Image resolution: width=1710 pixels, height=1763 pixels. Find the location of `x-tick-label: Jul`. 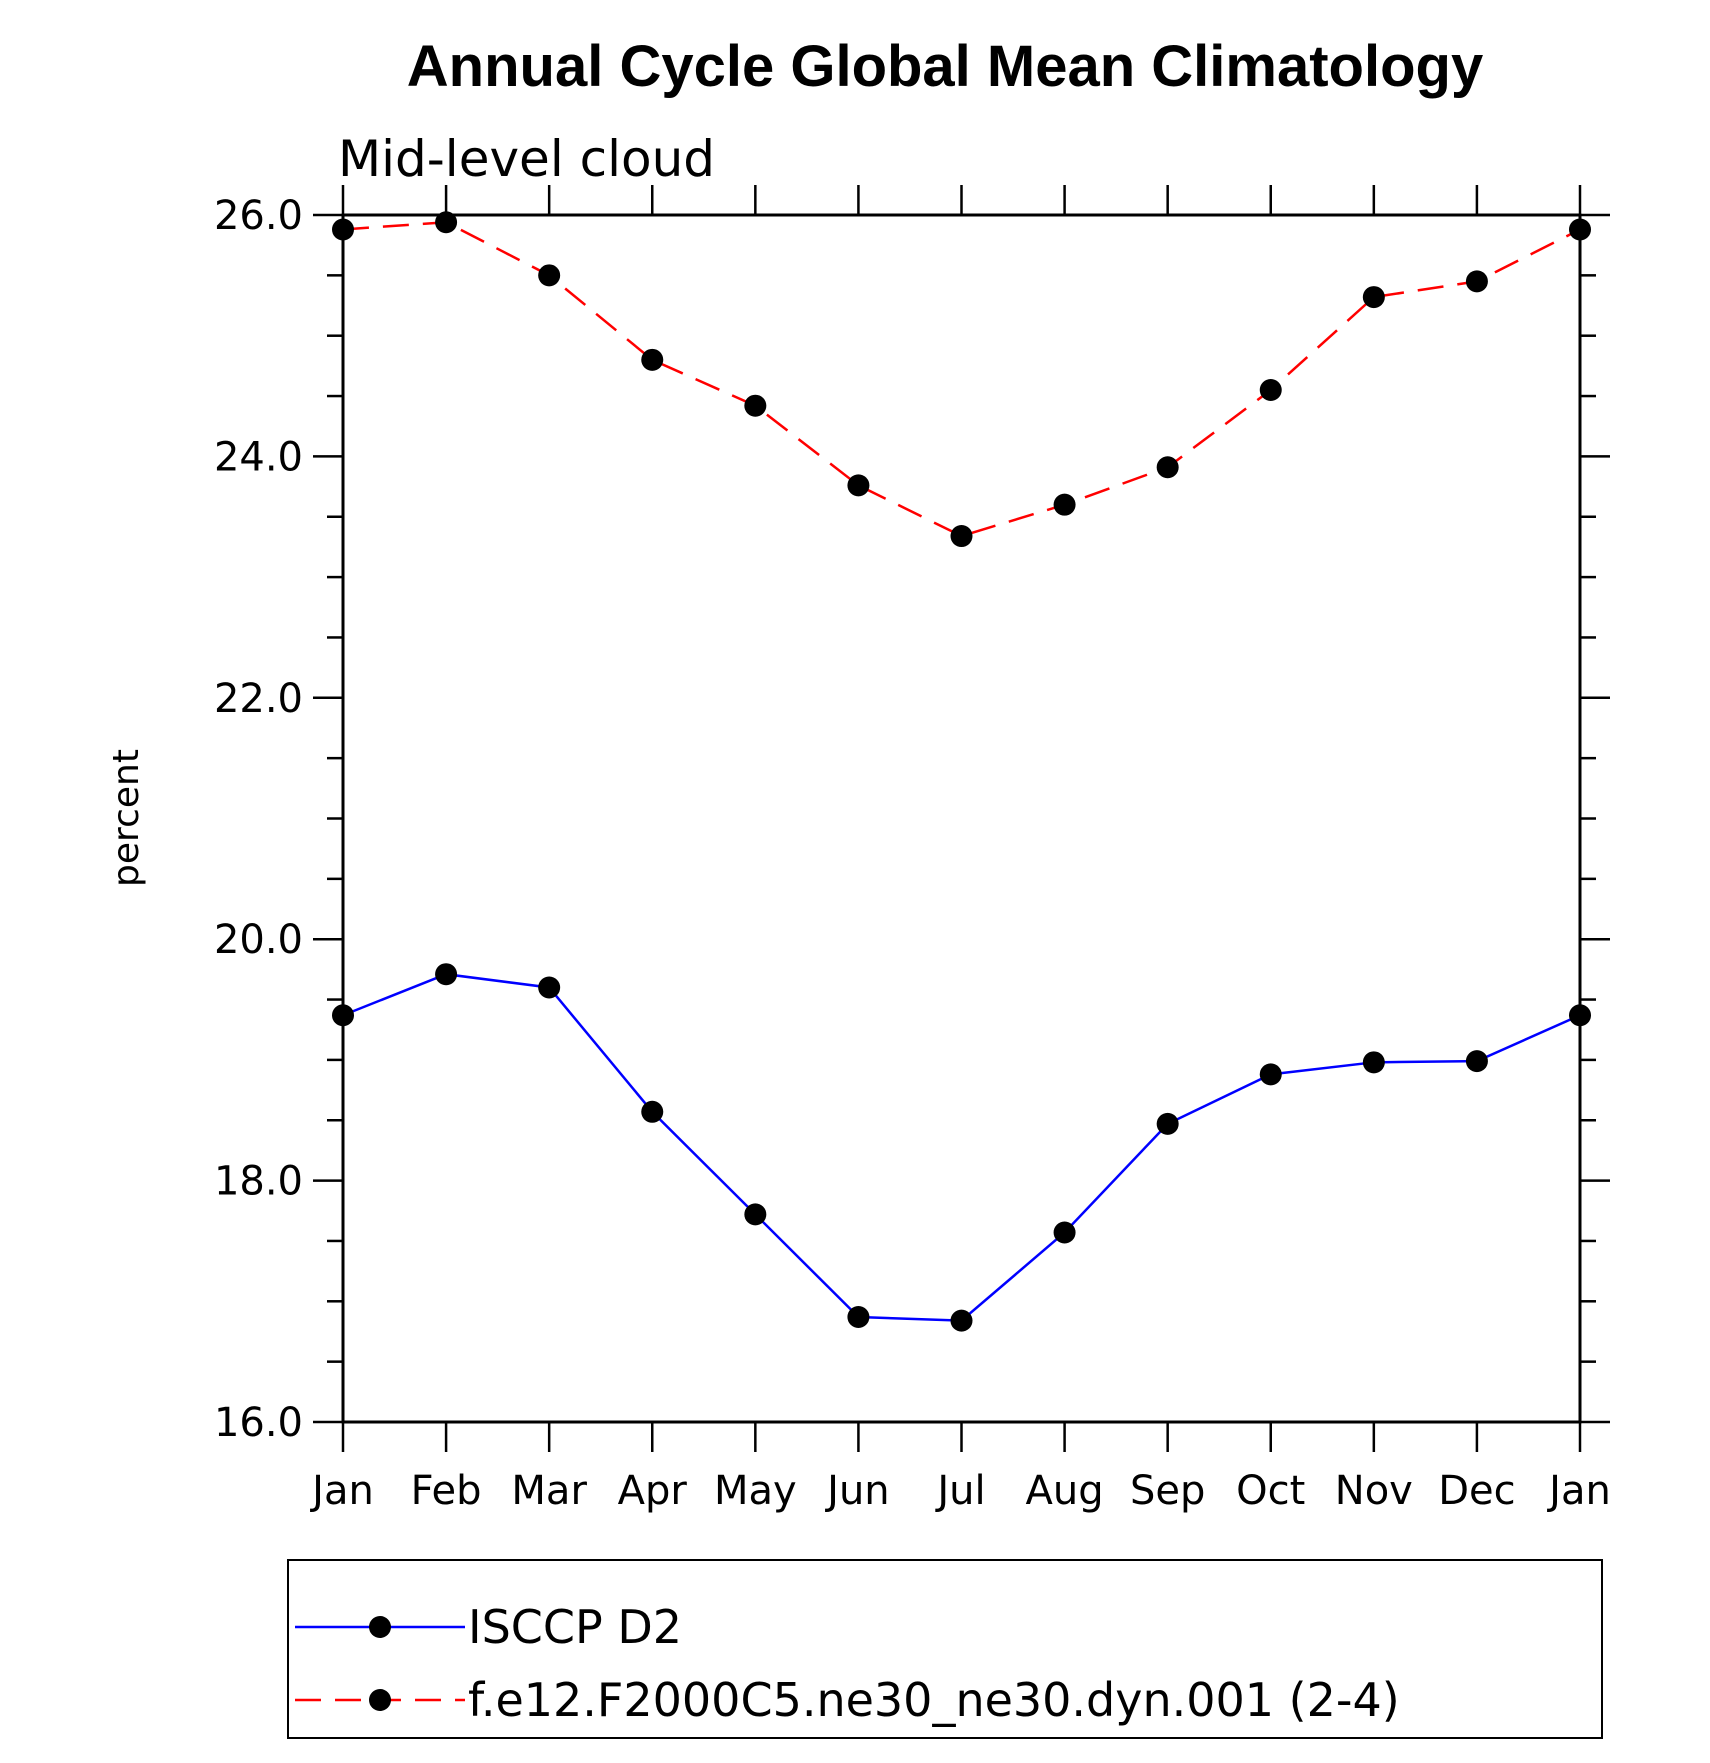

x-tick-label: Jul is located at coordinates (959, 1491).